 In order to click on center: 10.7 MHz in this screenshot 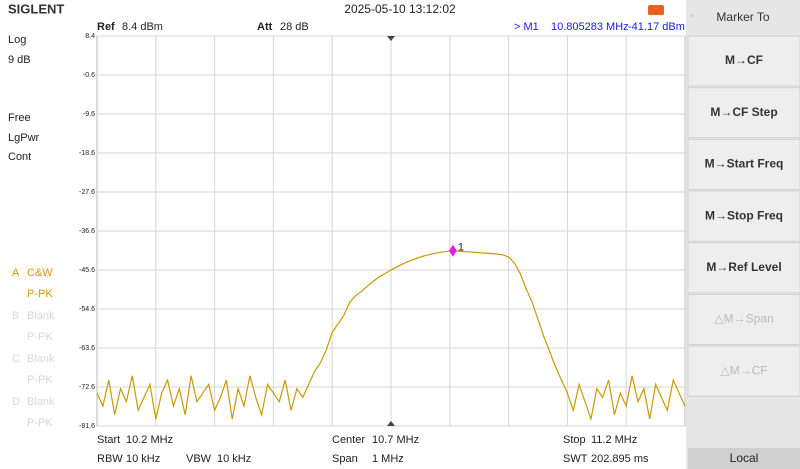, I will do `click(395, 440)`.